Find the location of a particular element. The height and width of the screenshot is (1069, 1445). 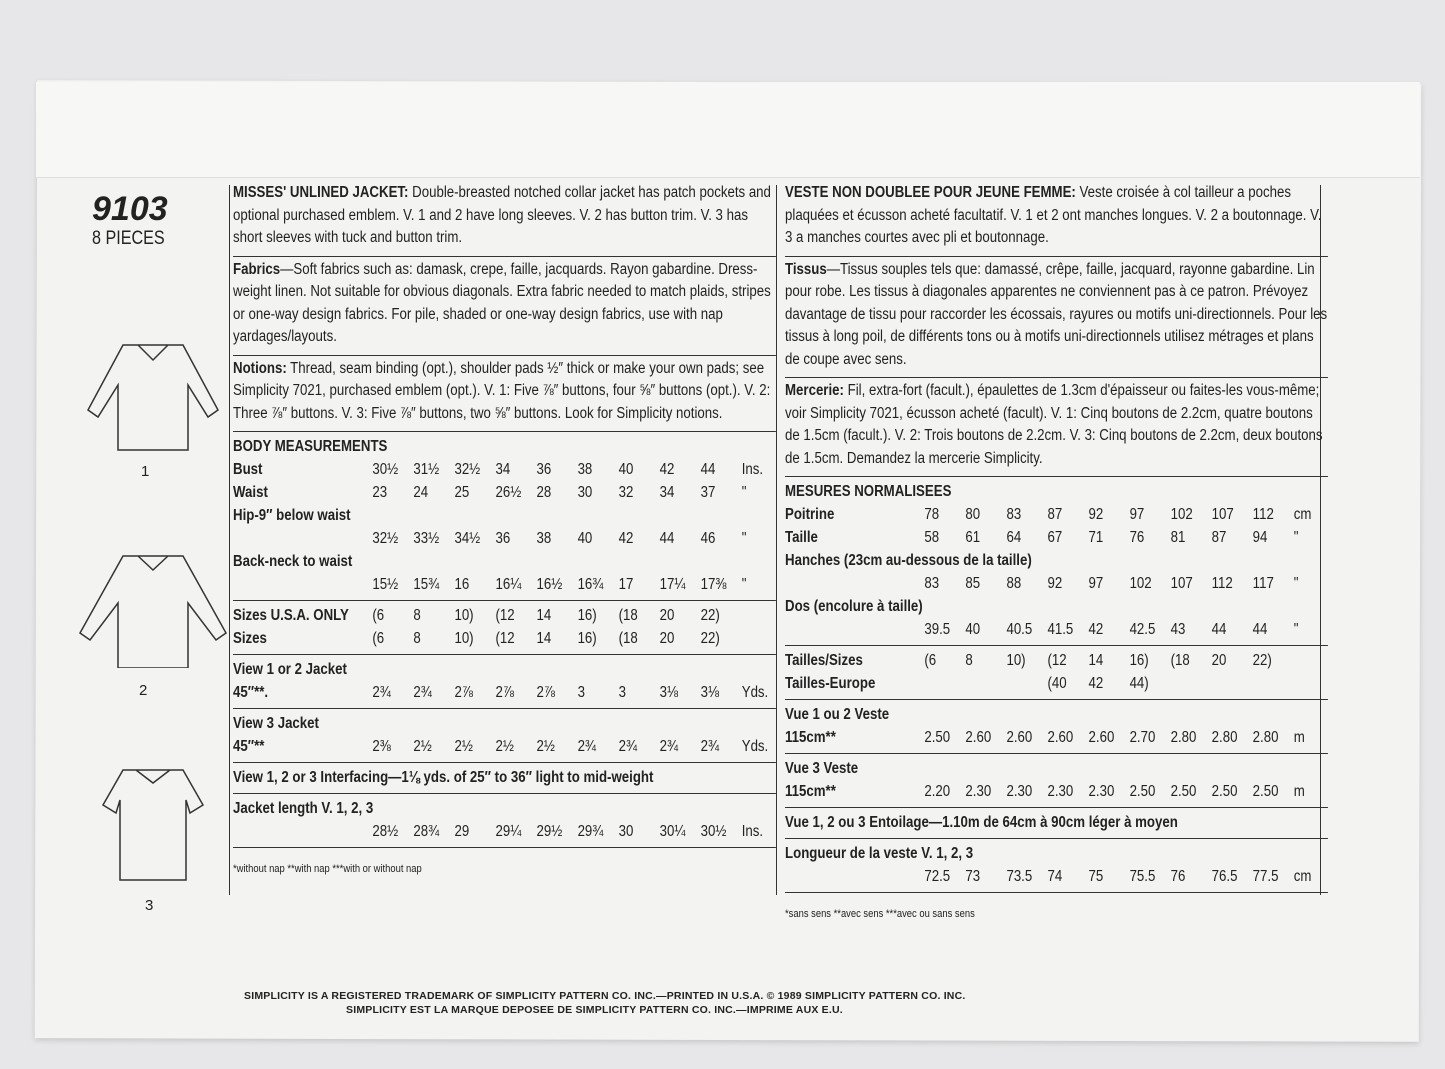

table-row: Sizes U.S.A. ONLY (6 8 10) (12 14 16) (18 20 22) is located at coordinates (504, 616).